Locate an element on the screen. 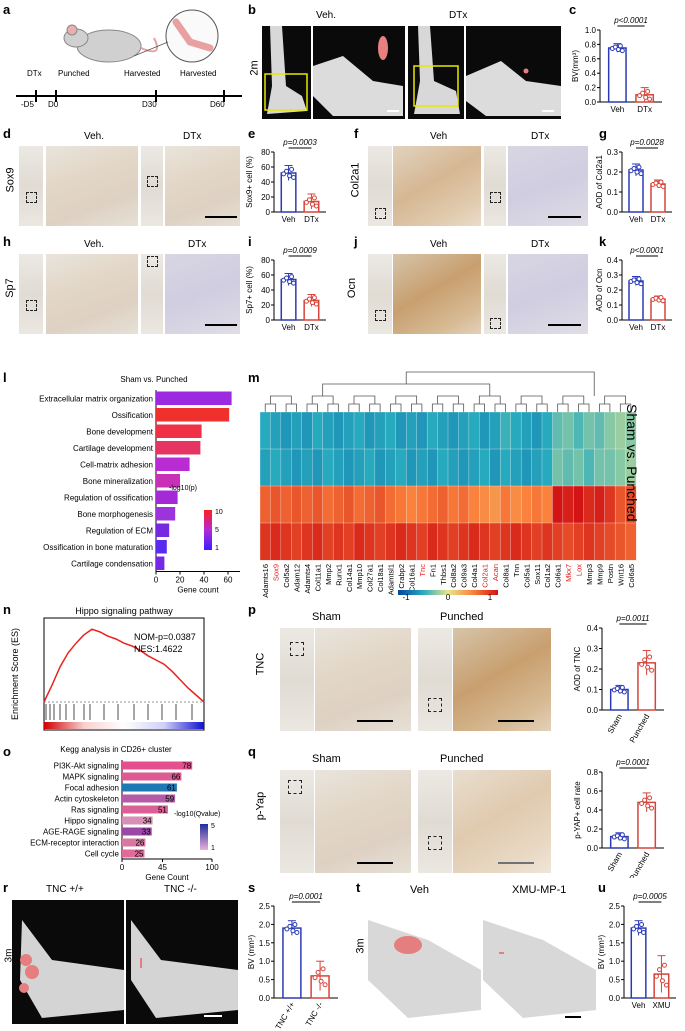 The height and width of the screenshot is (1031, 685). y-tick-label: 20 is located at coordinates (265, 305).